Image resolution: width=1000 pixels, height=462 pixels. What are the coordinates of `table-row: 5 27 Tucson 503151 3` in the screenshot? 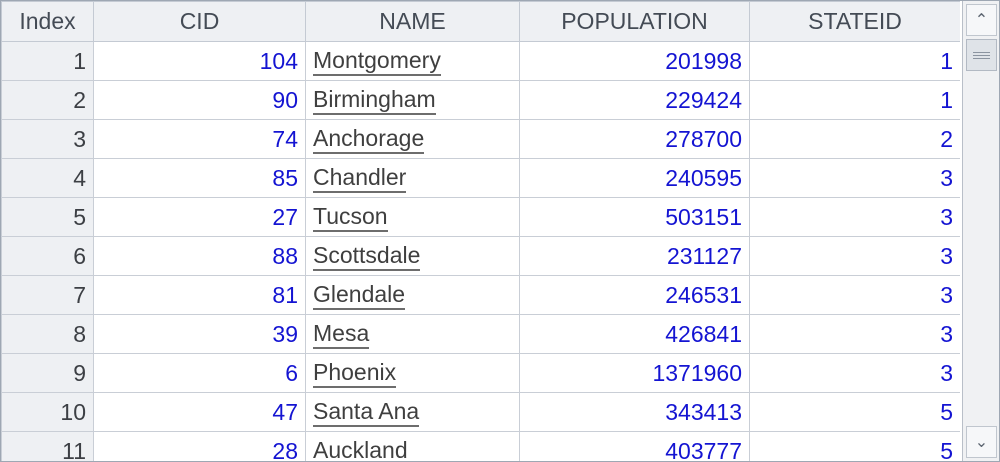 It's located at (480, 217).